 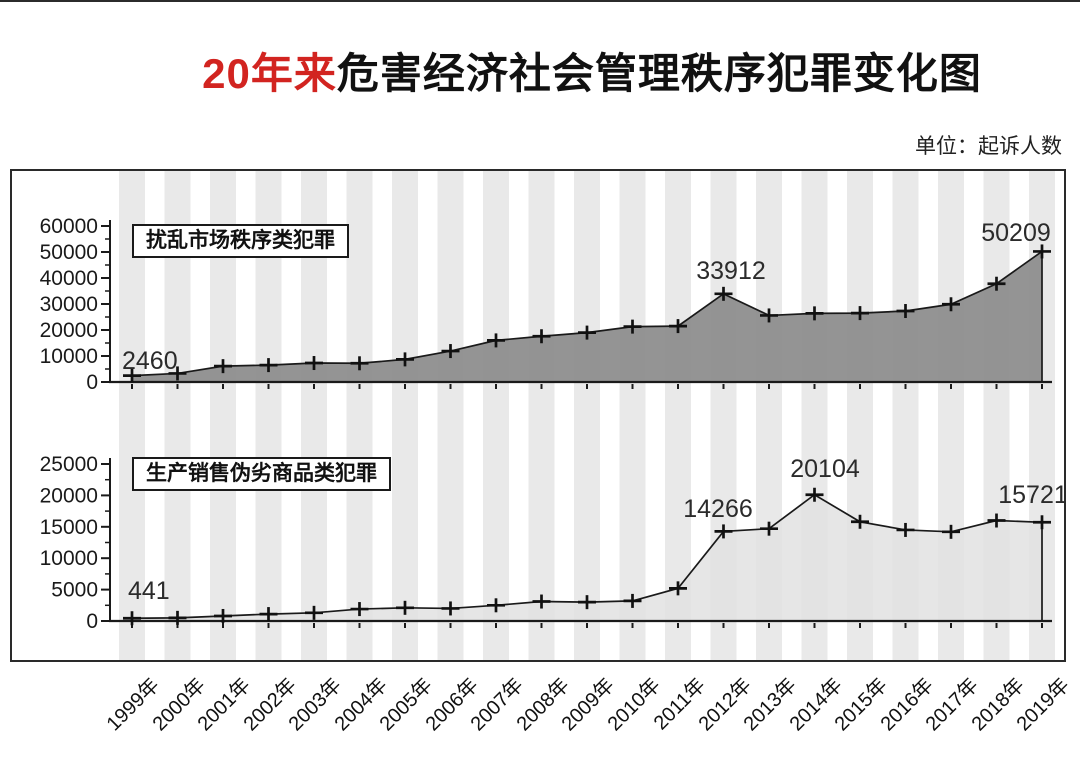 I want to click on y-tick-label: 60000, so click(x=69, y=226).